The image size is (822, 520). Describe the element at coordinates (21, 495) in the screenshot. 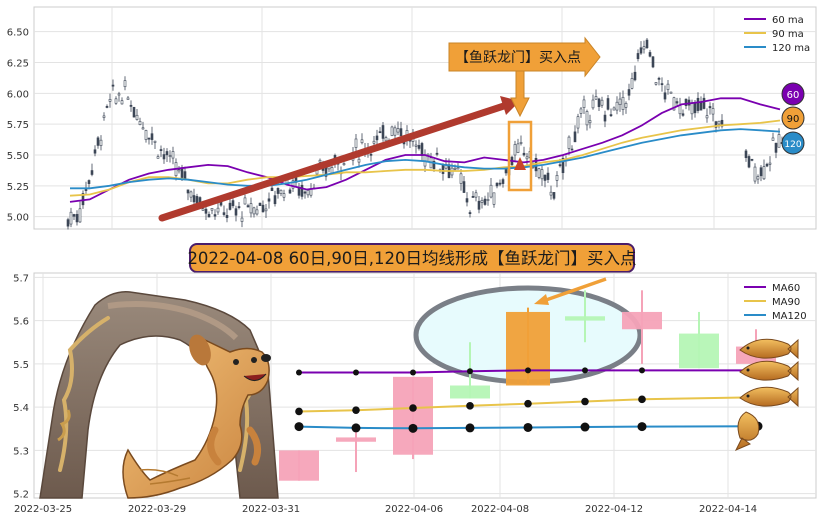

I see `bottom-y-tick-label: 5.2` at that location.